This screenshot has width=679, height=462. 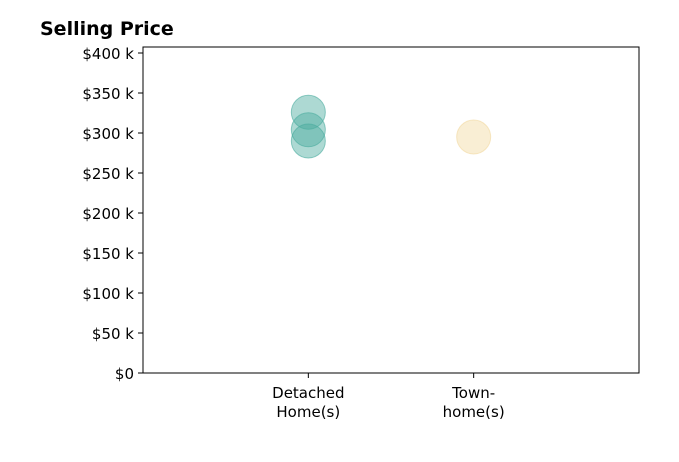 What do you see at coordinates (474, 402) in the screenshot?
I see `x-tick-label: Town-home(s)` at bounding box center [474, 402].